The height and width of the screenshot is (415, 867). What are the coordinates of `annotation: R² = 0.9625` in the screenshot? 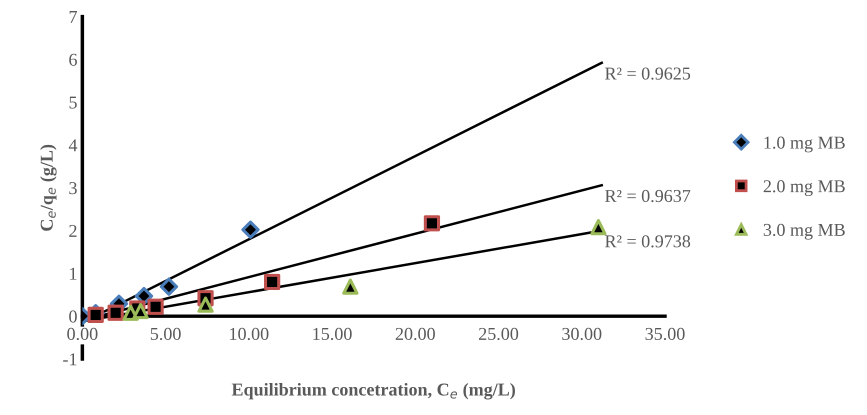 It's located at (647, 73).